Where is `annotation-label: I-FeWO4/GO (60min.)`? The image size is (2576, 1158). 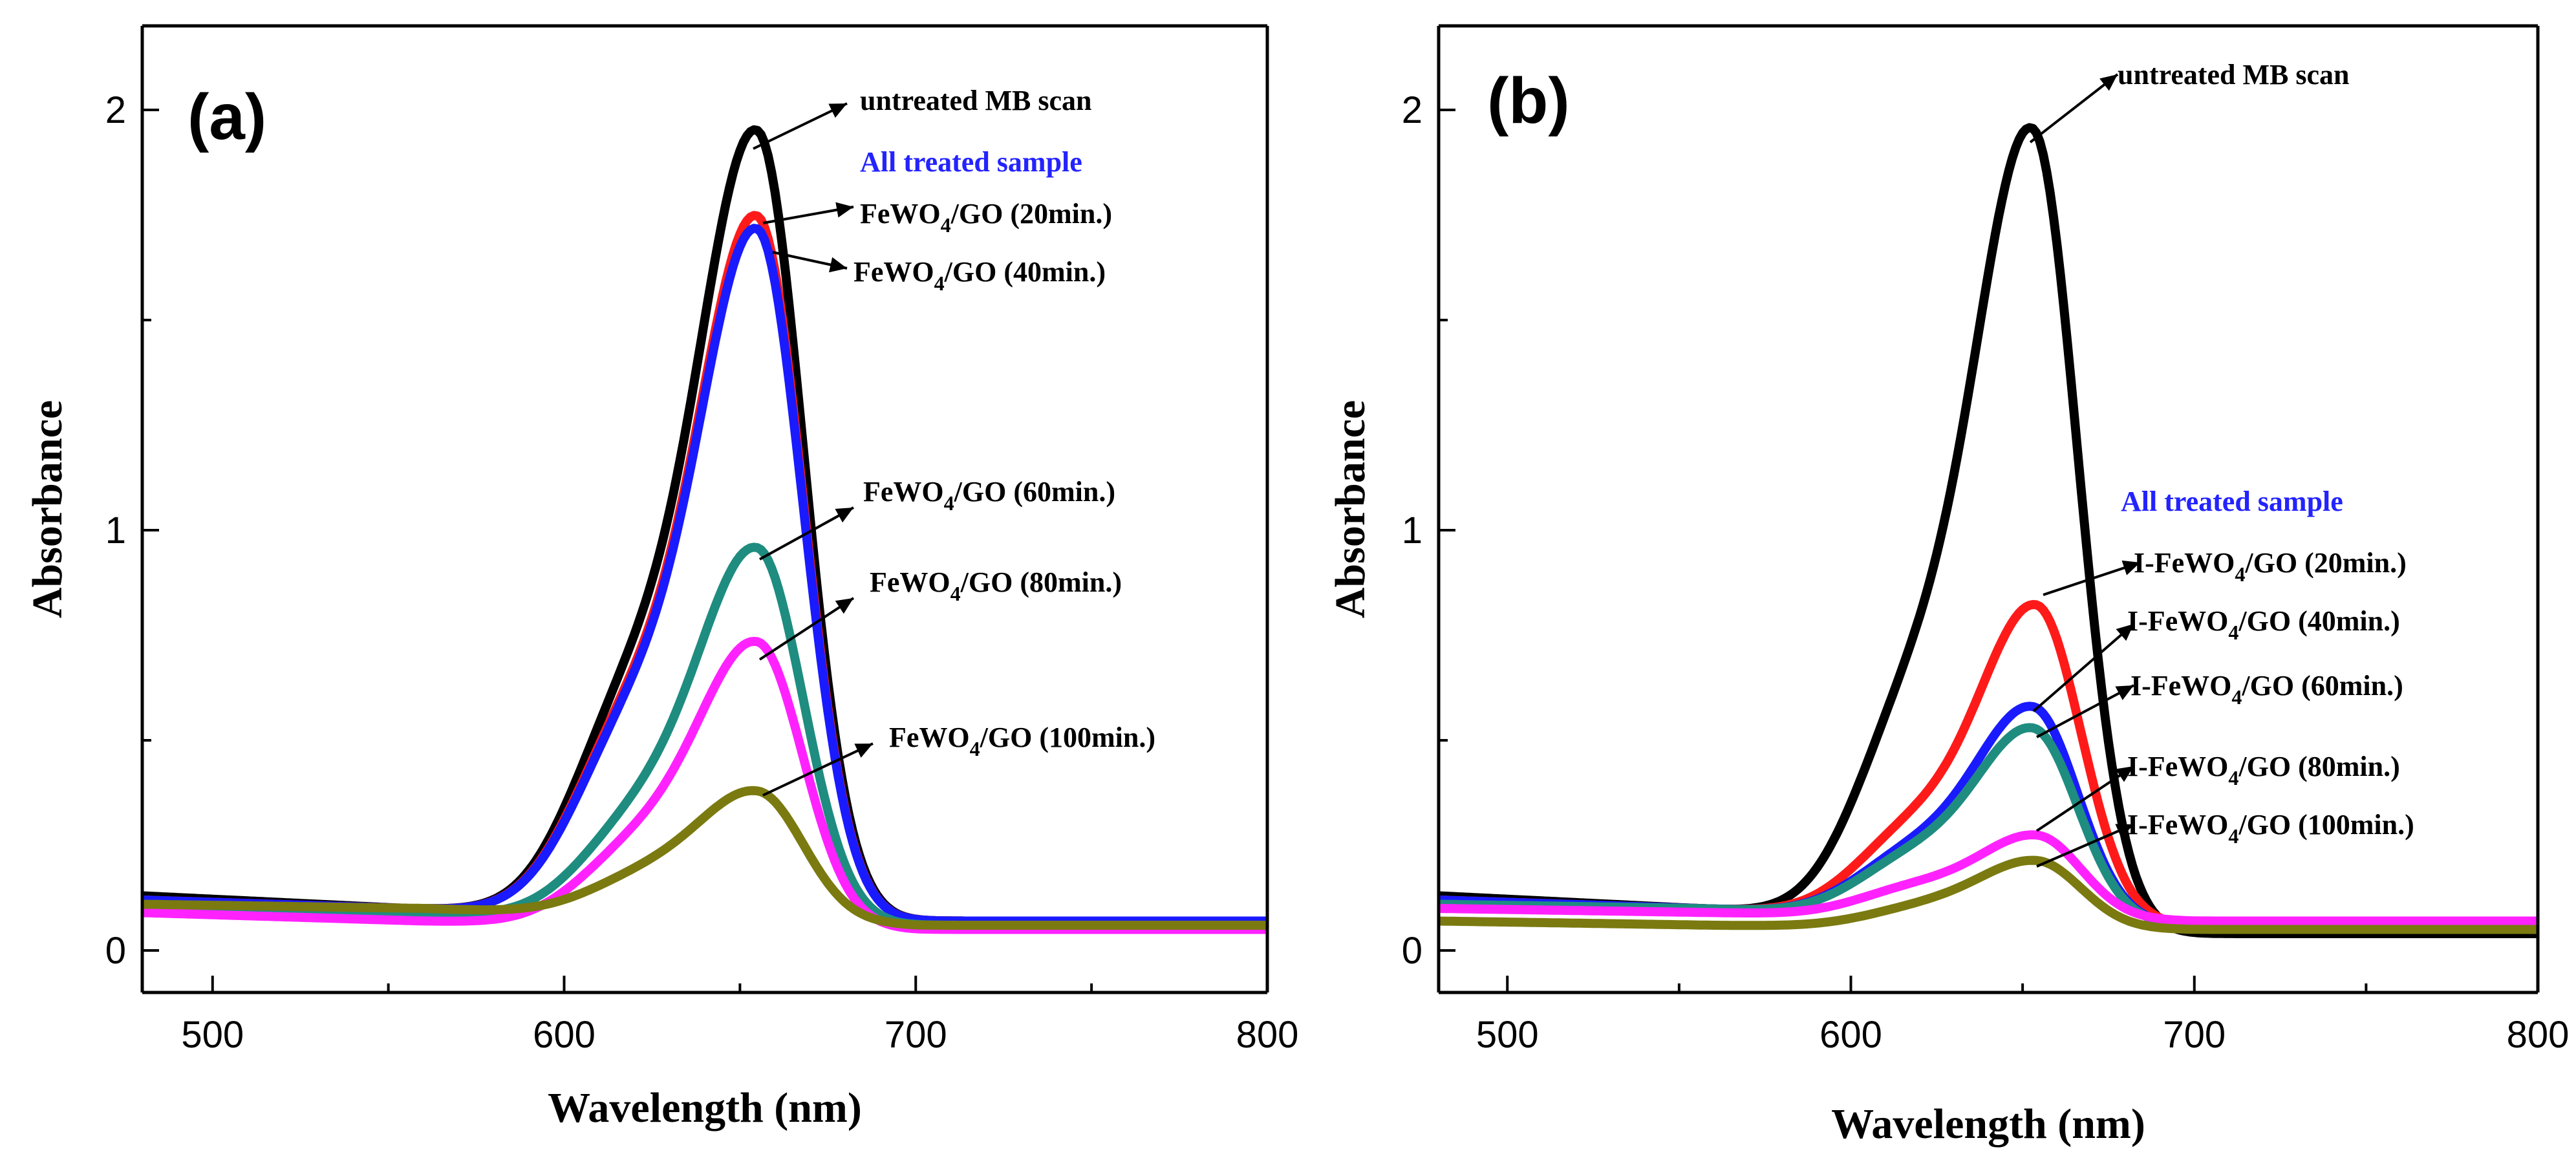 annotation-label: I-FeWO4/GO (60min.) is located at coordinates (2267, 689).